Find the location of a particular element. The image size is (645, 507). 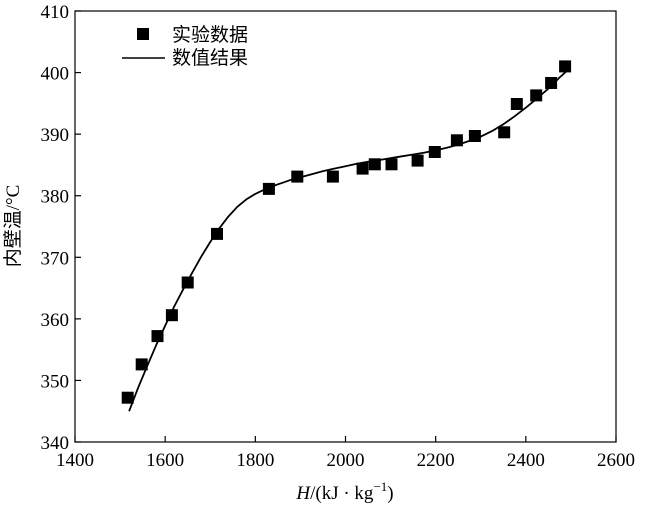

x-axis-label-units: /(kJ · kg is located at coordinates (342, 493).